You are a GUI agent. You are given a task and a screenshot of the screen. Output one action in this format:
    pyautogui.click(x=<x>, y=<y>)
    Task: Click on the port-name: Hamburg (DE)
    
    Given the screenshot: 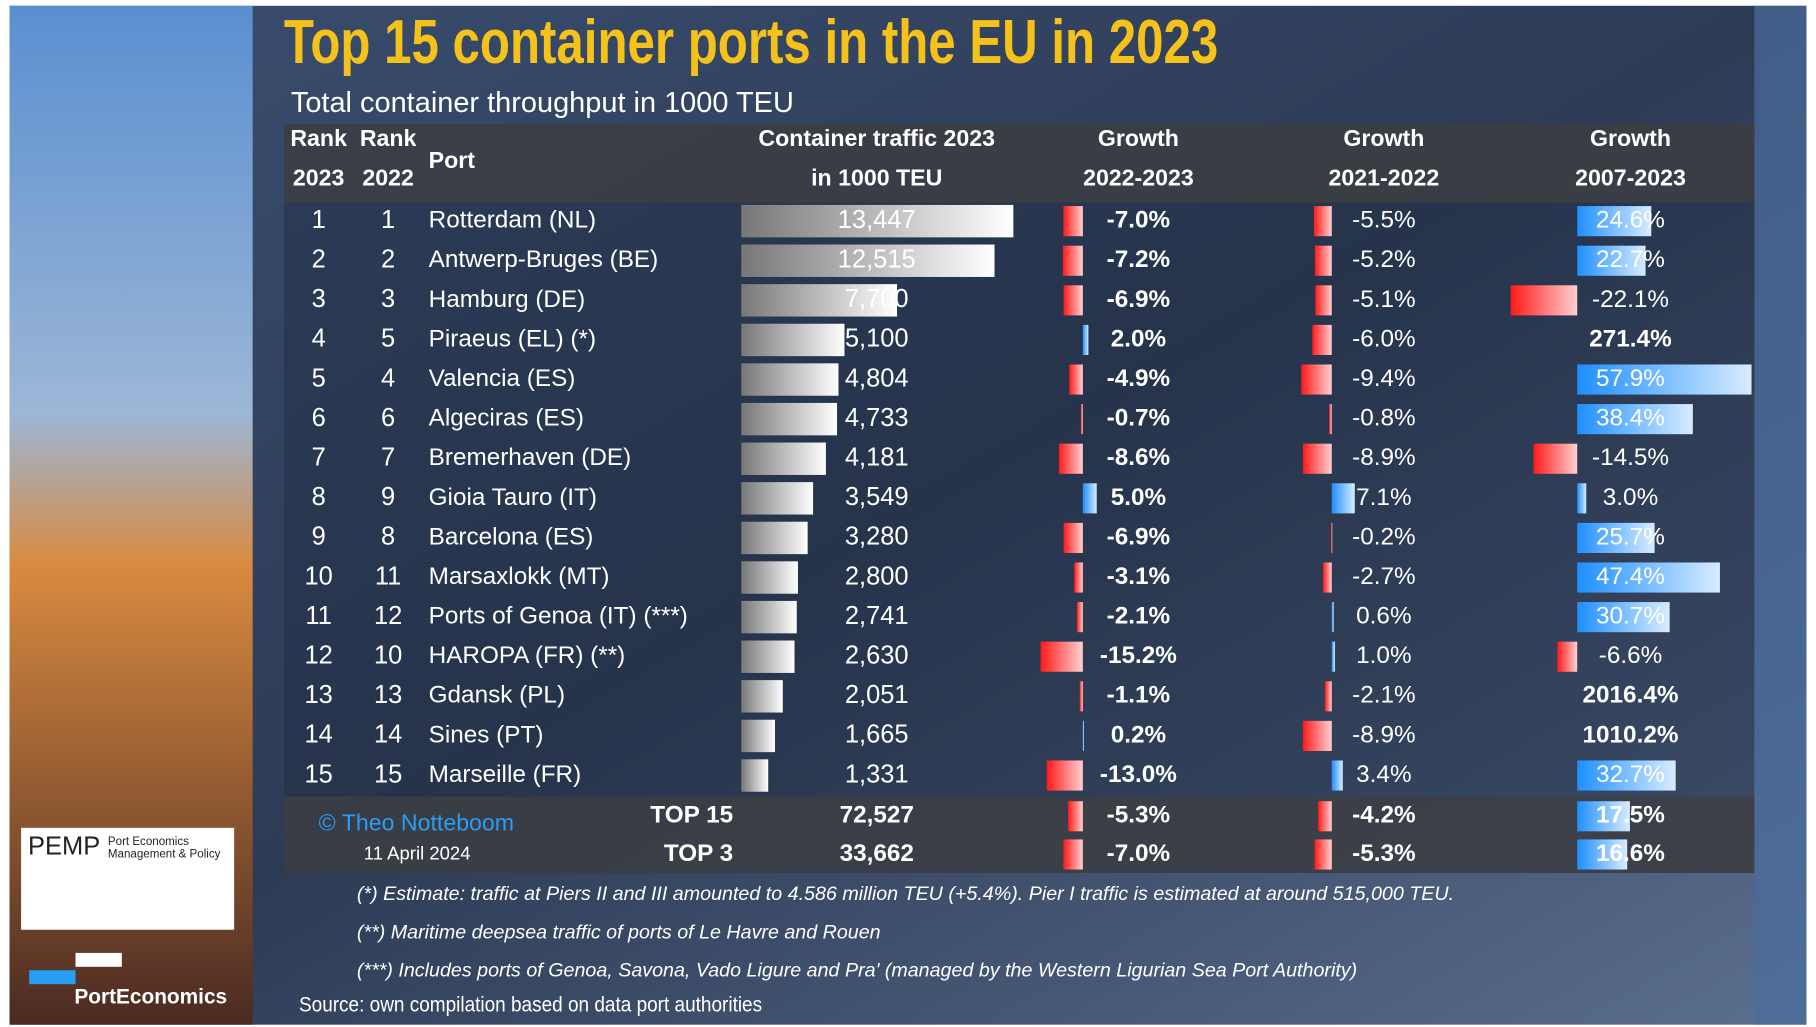 What is the action you would take?
    pyautogui.click(x=507, y=299)
    